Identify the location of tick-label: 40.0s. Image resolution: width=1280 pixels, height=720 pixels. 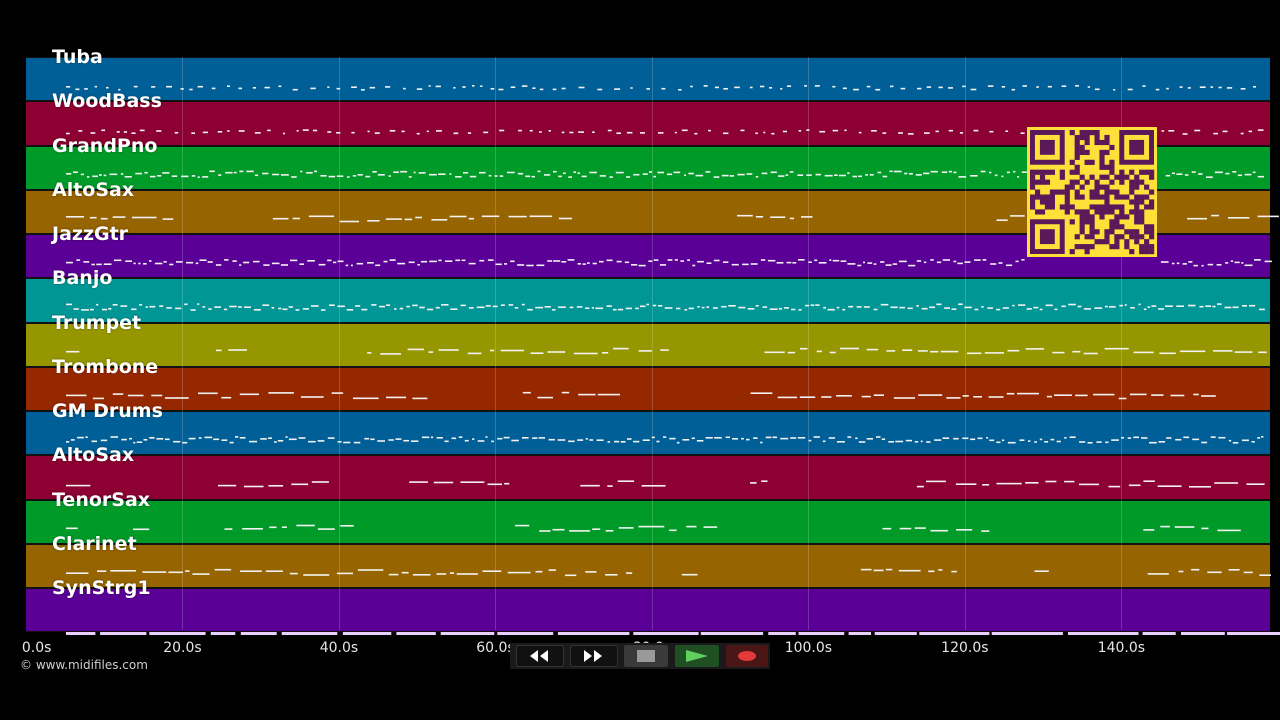
(339, 648).